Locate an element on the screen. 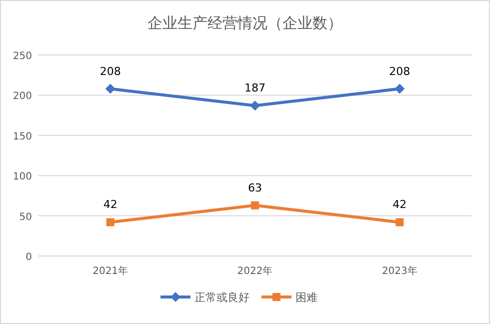 Image resolution: width=490 pixels, height=324 pixels. y-tick-label: 200 is located at coordinates (22, 96).